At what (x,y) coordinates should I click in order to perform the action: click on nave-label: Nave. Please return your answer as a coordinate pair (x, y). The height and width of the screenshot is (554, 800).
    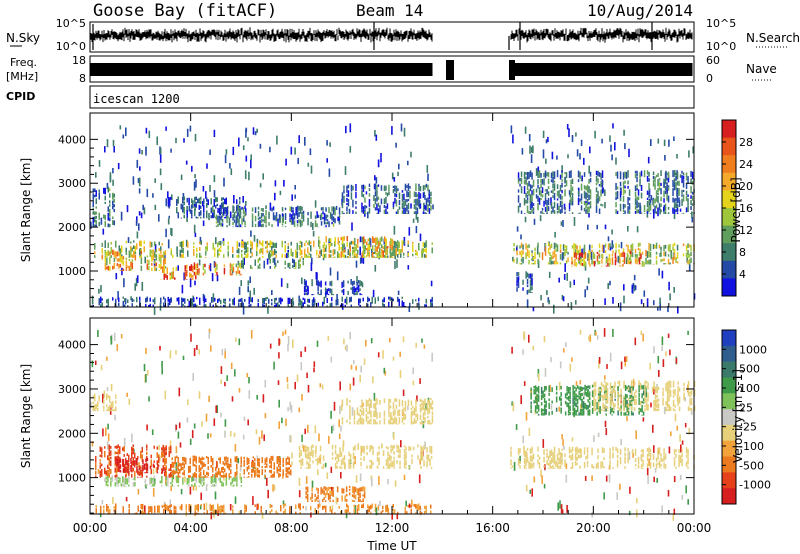
    Looking at the image, I should click on (761, 69).